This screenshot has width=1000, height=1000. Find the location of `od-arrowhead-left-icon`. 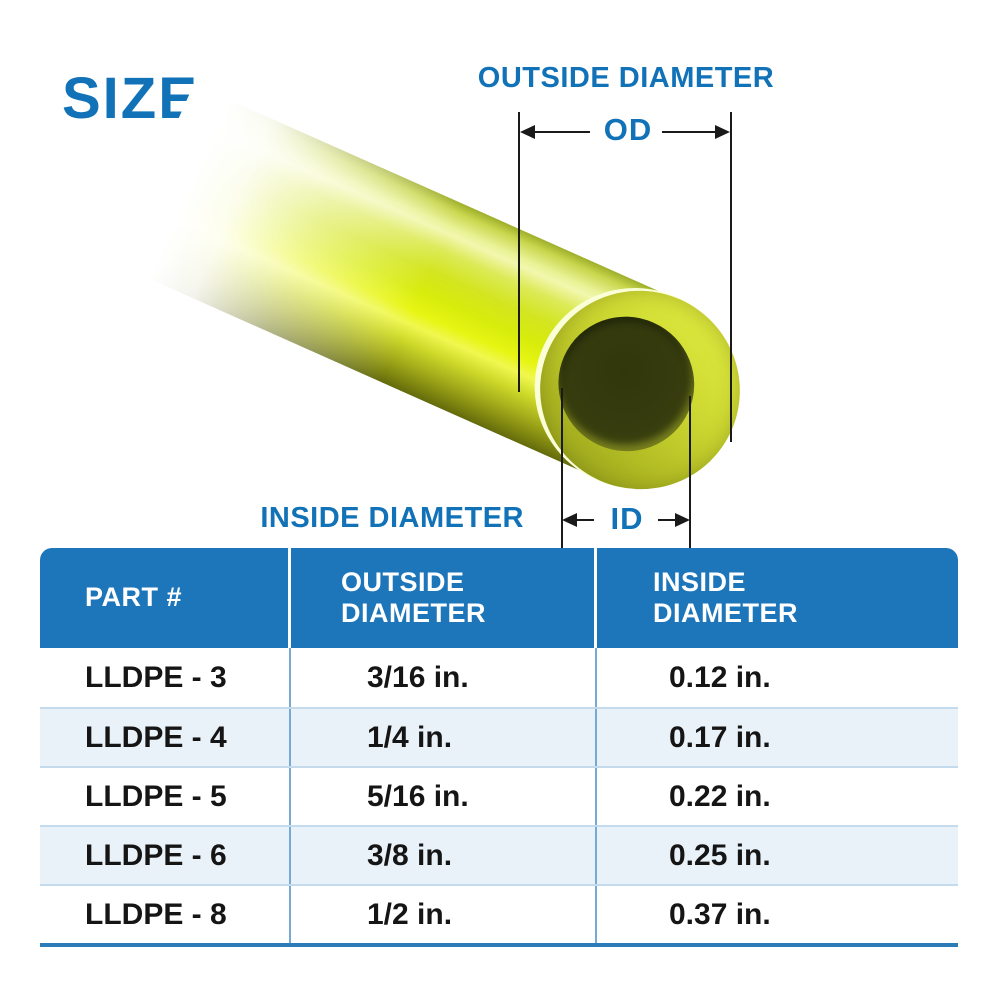

od-arrowhead-left-icon is located at coordinates (527, 132).